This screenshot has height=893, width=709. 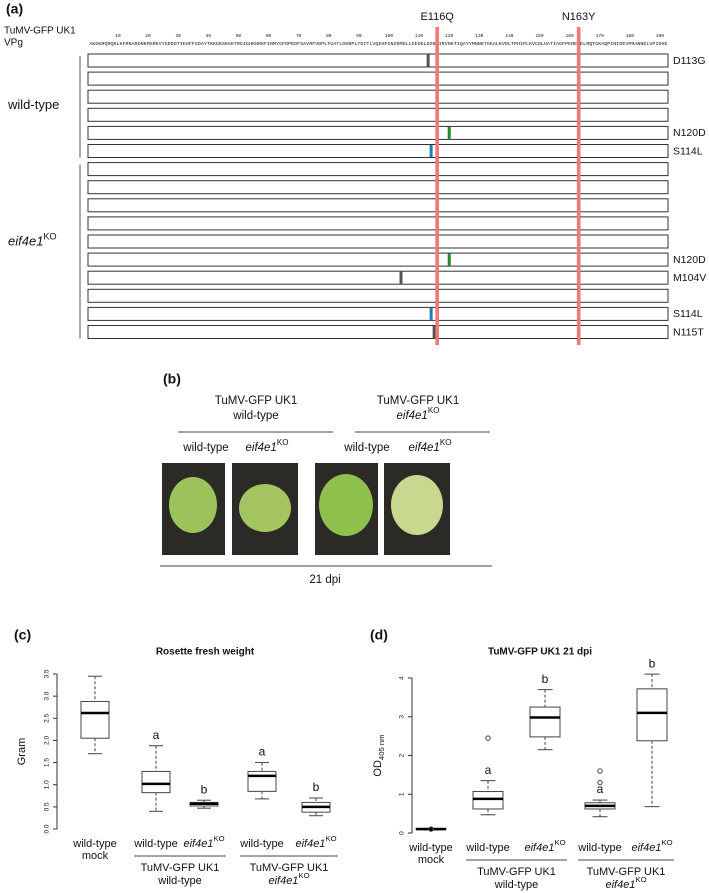 What do you see at coordinates (688, 332) in the screenshot?
I see `mutation-label: N115T` at bounding box center [688, 332].